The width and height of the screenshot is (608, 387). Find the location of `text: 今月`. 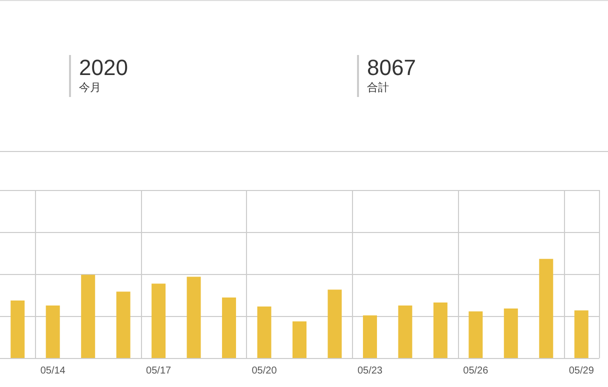

text: 今月 is located at coordinates (90, 88).